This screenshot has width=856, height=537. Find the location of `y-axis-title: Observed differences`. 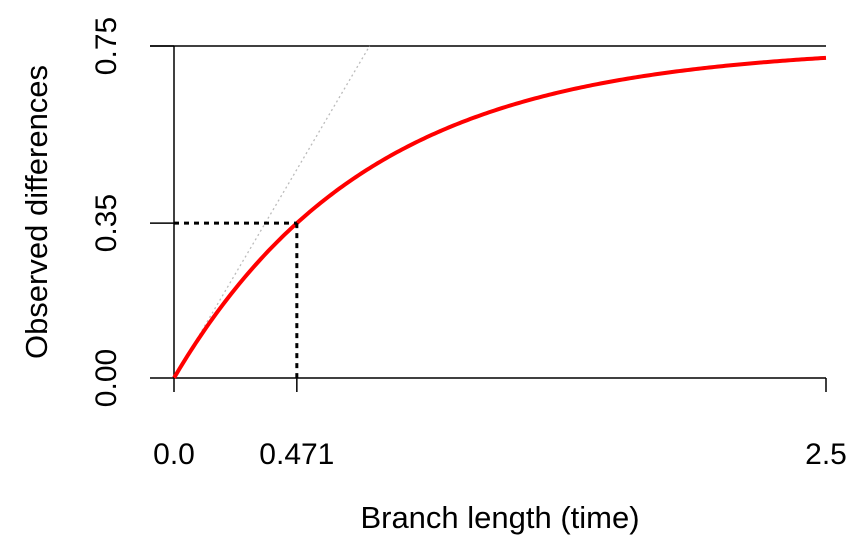

y-axis-title: Observed differences is located at coordinates (36, 212).